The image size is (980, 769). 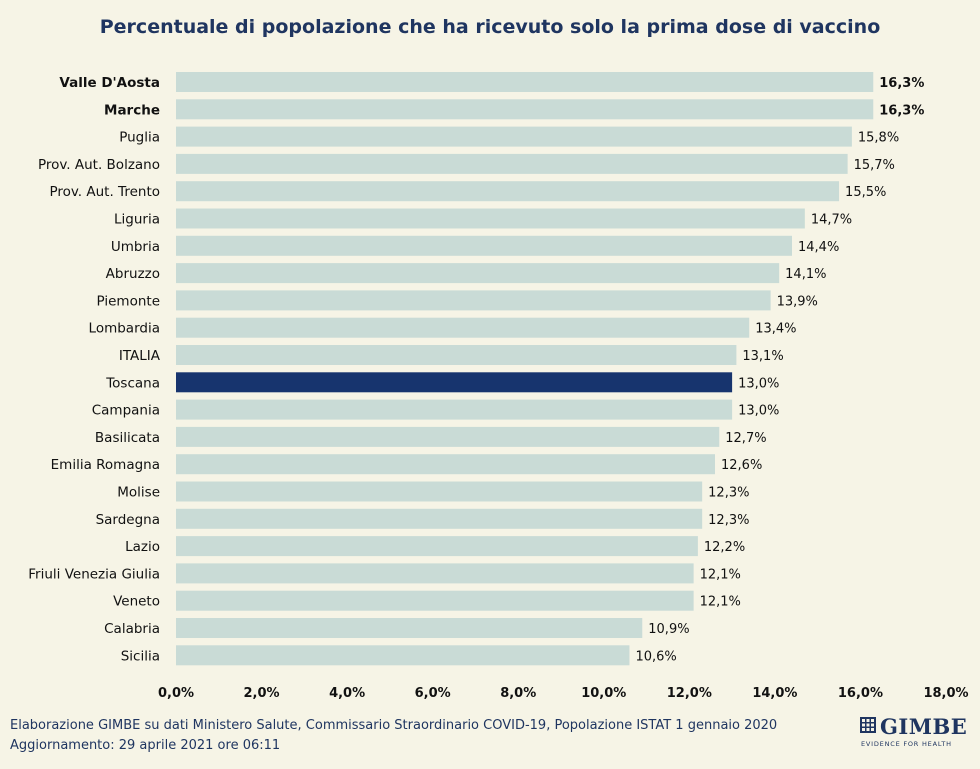 I want to click on category-label: Sardegna, so click(x=128, y=520).